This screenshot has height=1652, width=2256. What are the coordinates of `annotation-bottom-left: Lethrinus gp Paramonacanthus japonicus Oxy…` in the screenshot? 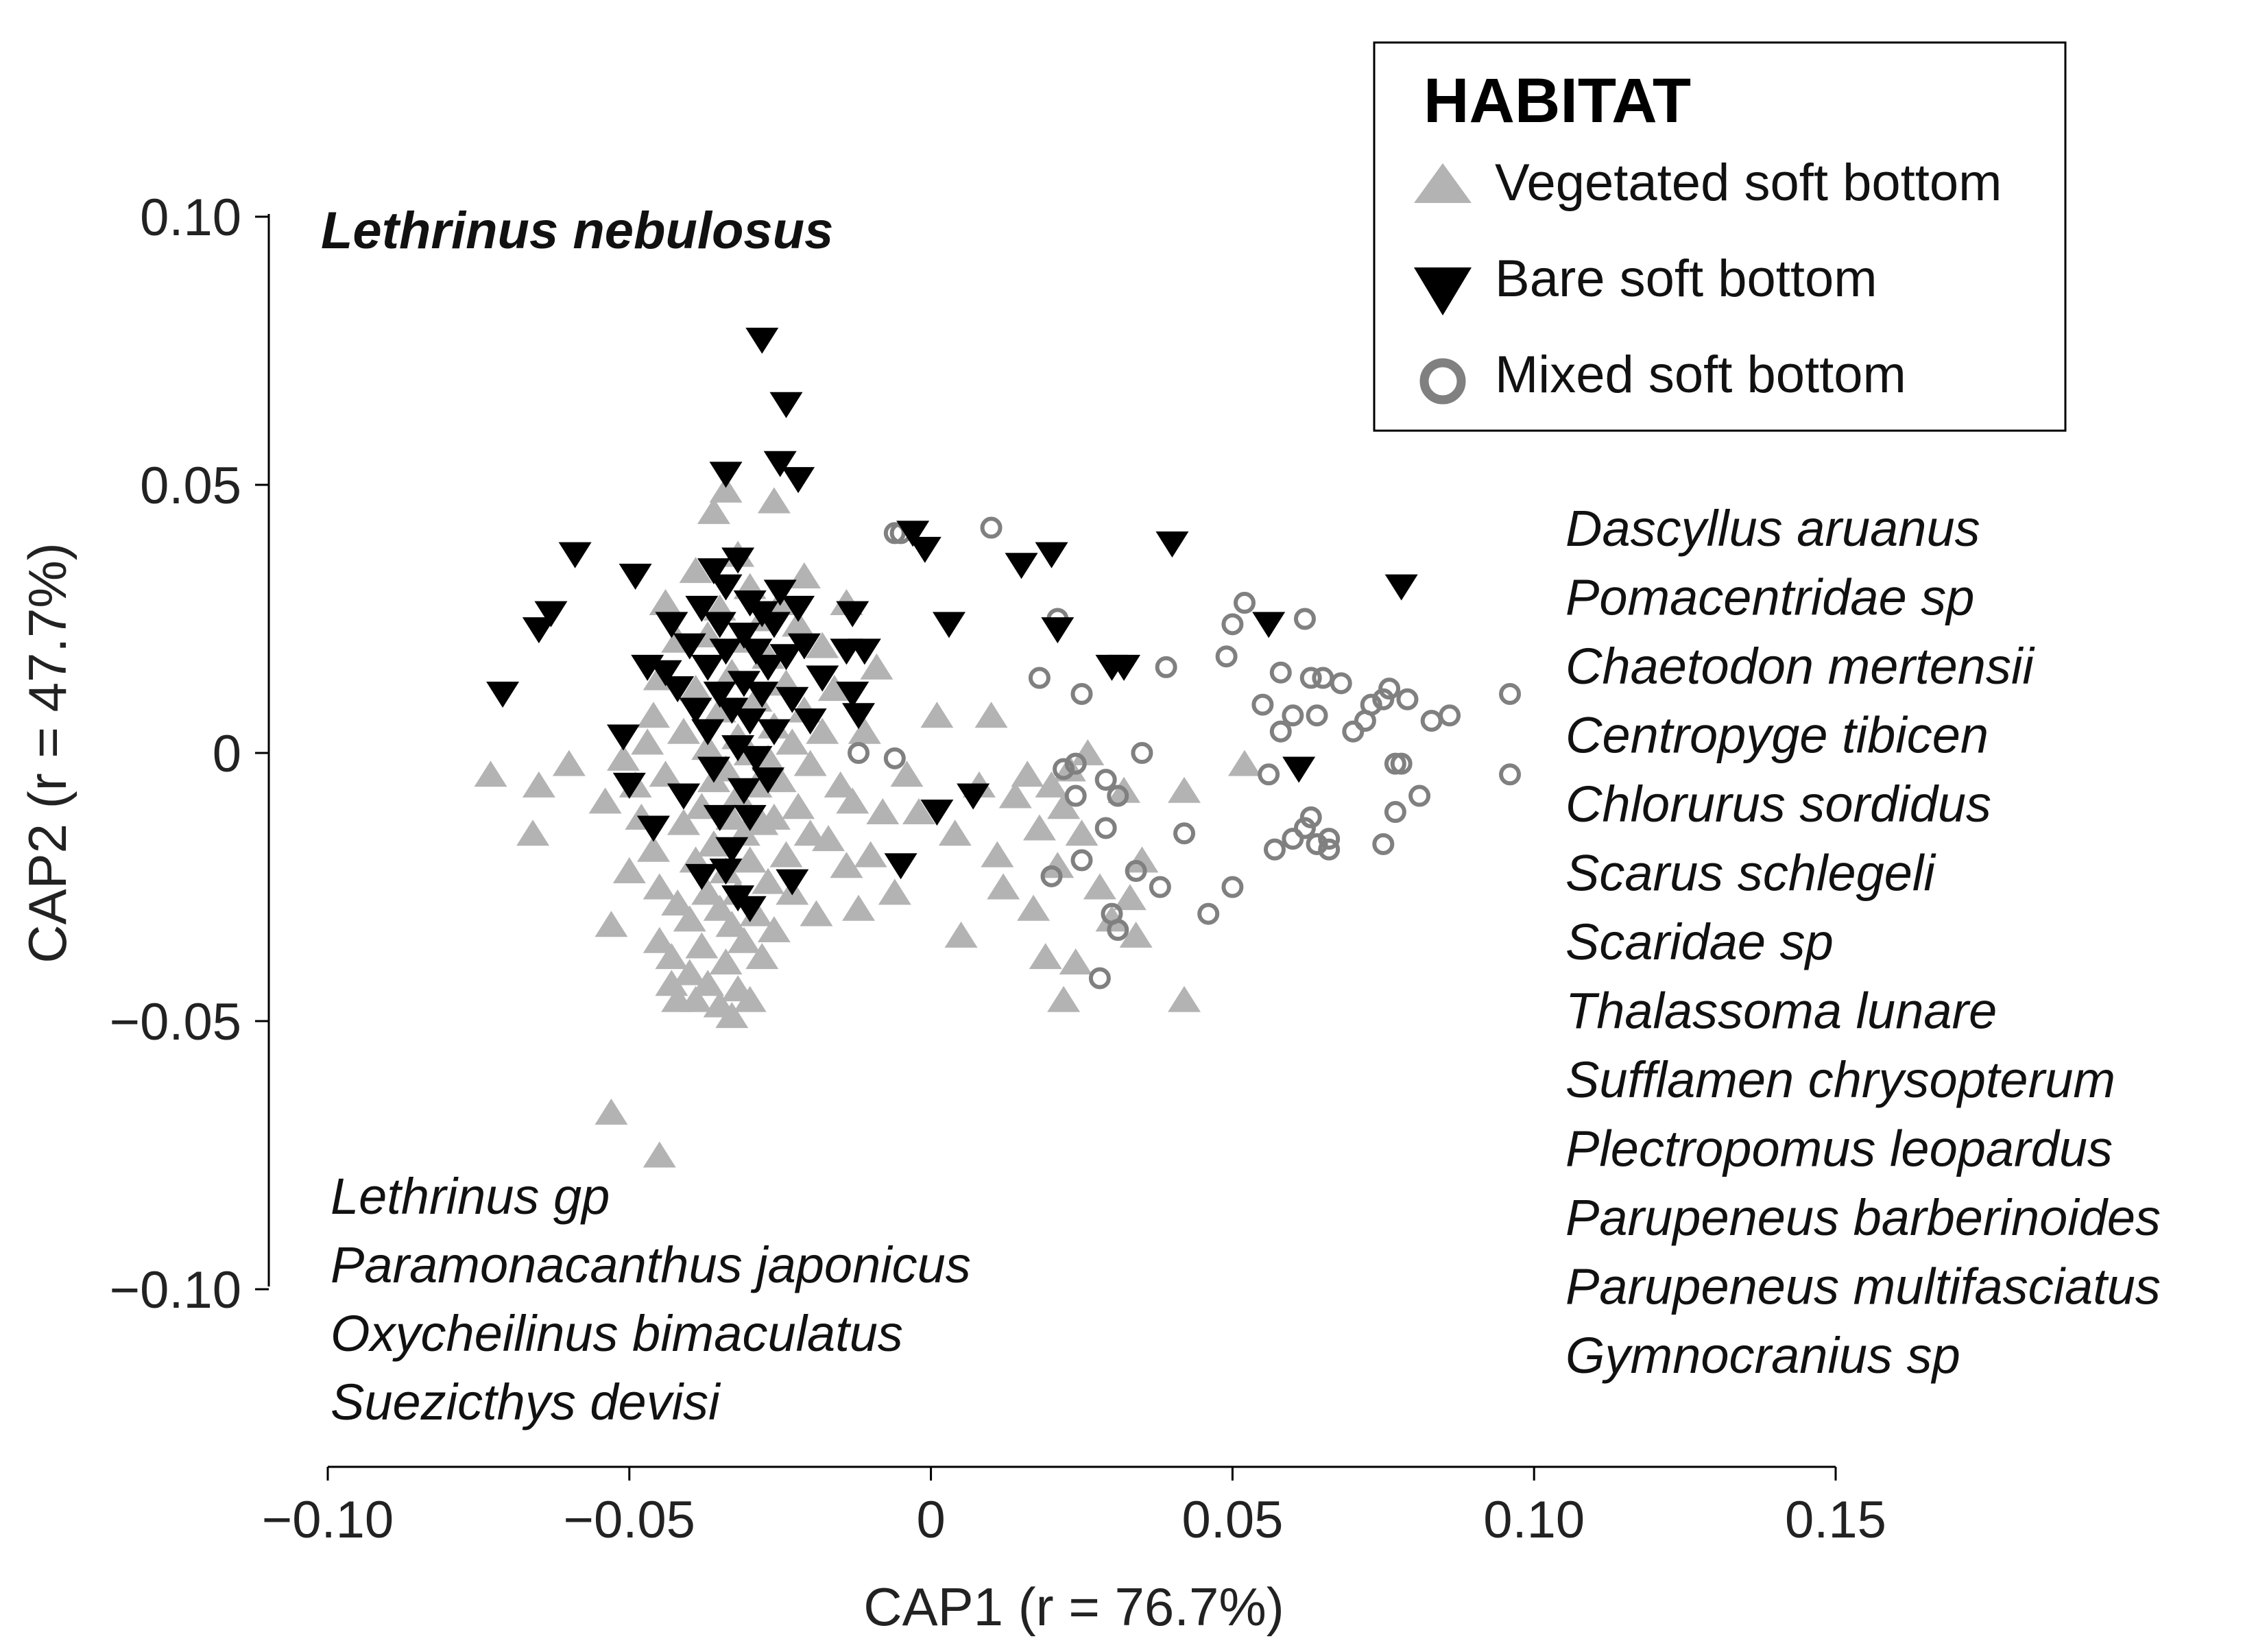 It's located at (651, 1299).